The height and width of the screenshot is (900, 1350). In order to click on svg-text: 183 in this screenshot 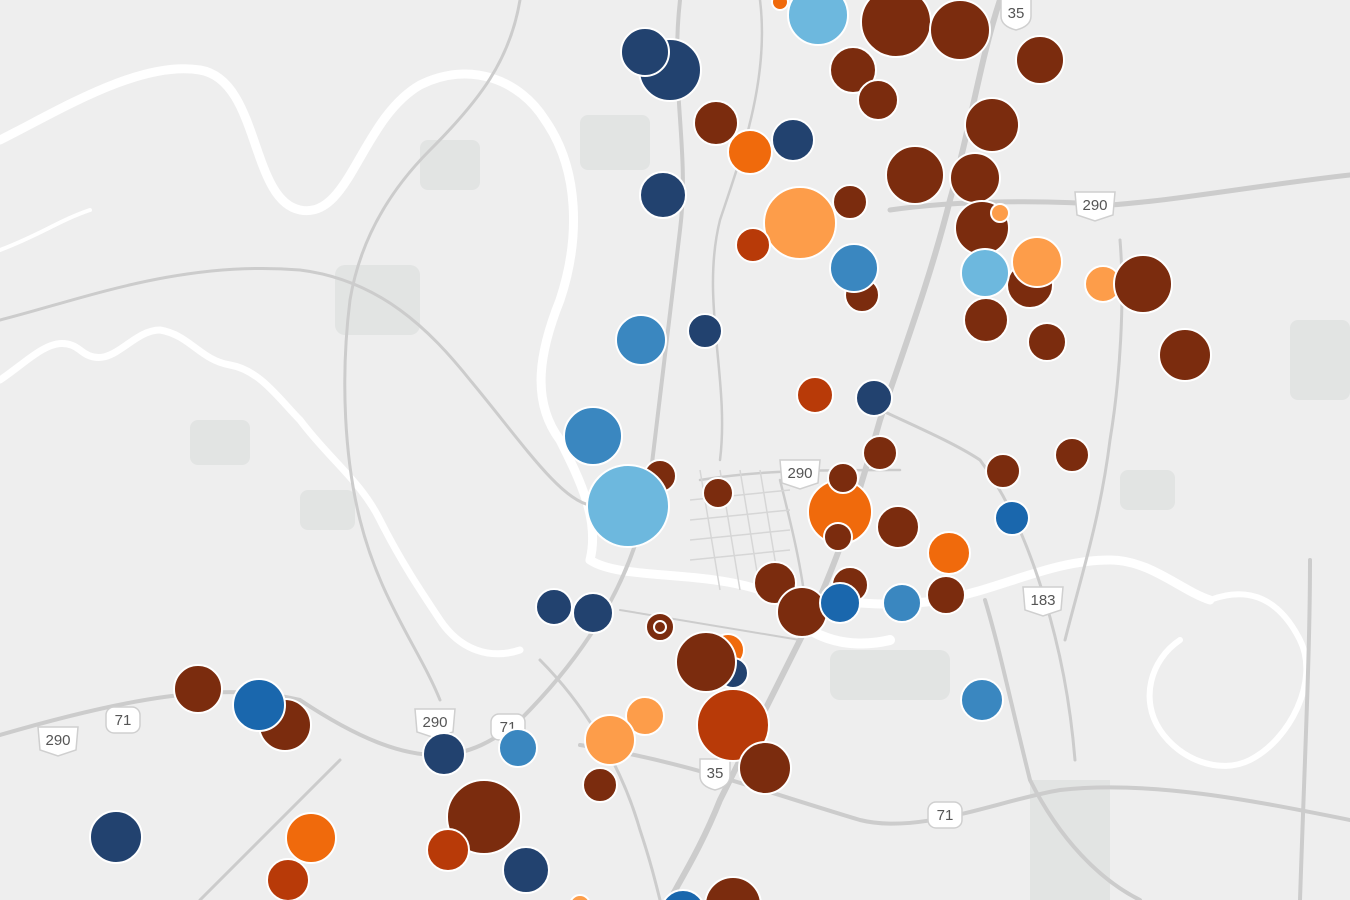, I will do `click(1042, 600)`.